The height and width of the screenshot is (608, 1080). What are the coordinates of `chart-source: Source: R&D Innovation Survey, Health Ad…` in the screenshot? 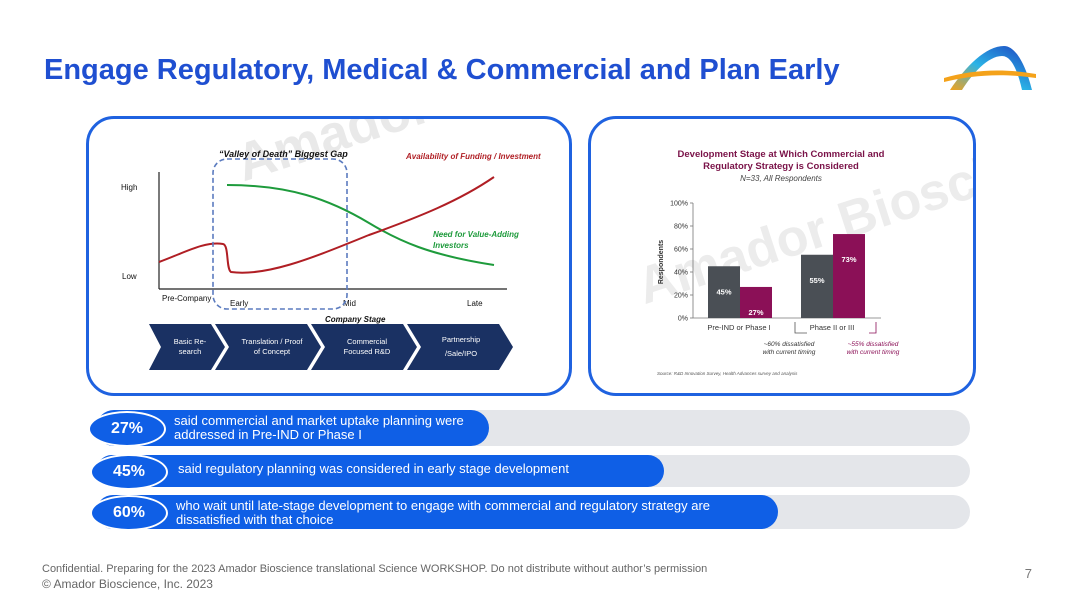 It's located at (727, 373).